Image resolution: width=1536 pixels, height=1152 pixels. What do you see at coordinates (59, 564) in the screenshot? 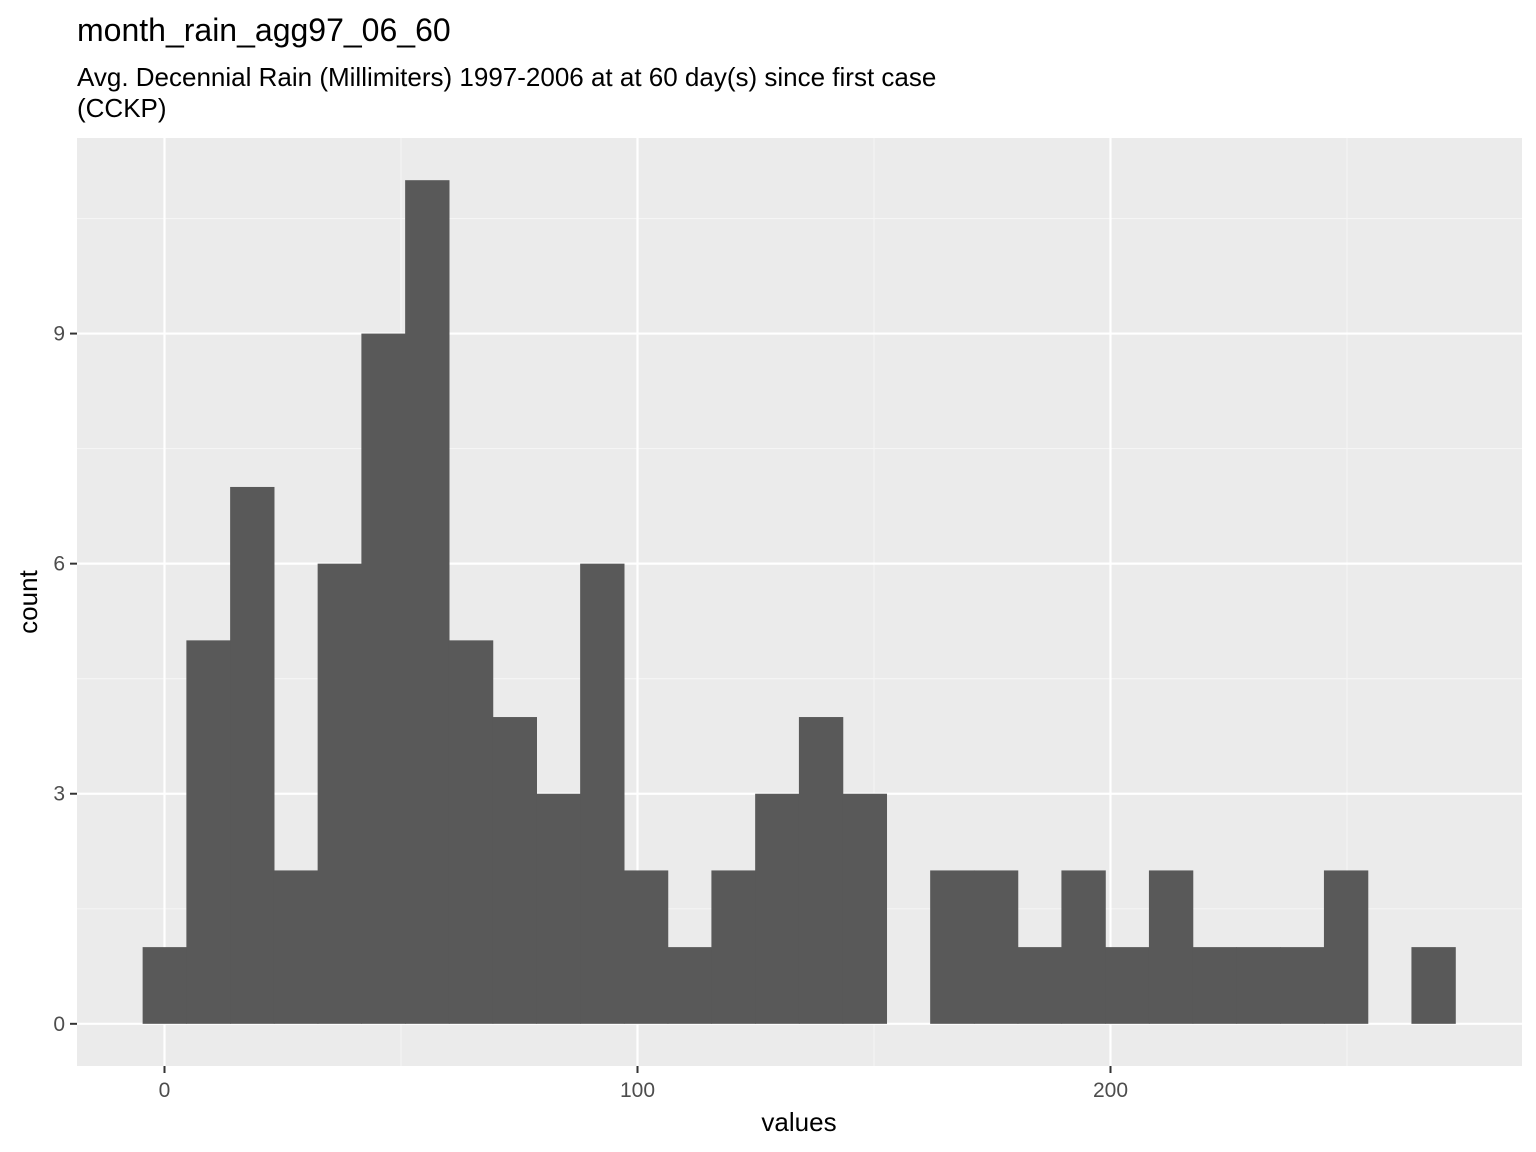
I see `y-tick-label-2: 6` at bounding box center [59, 564].